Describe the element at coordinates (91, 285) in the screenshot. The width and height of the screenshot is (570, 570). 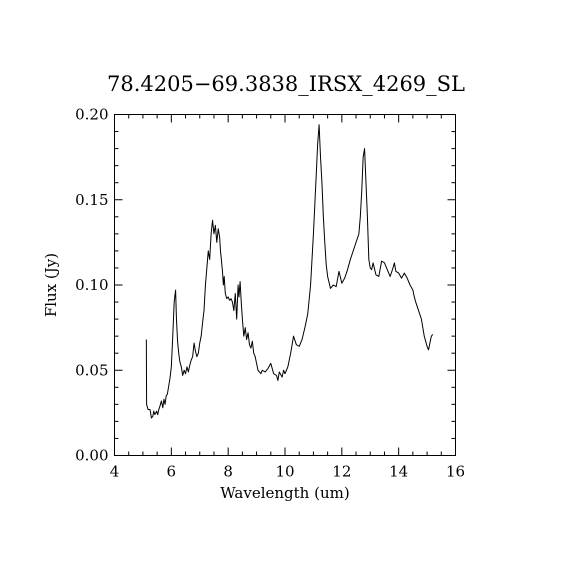
I see `y-tick-label: 0.10` at that location.